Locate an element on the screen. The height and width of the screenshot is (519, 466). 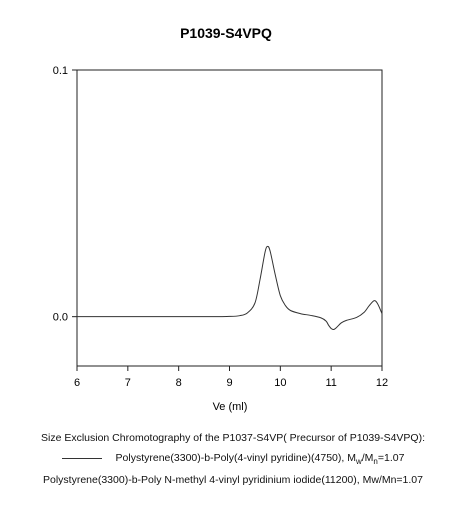
legend-line-sample is located at coordinates (81, 458).